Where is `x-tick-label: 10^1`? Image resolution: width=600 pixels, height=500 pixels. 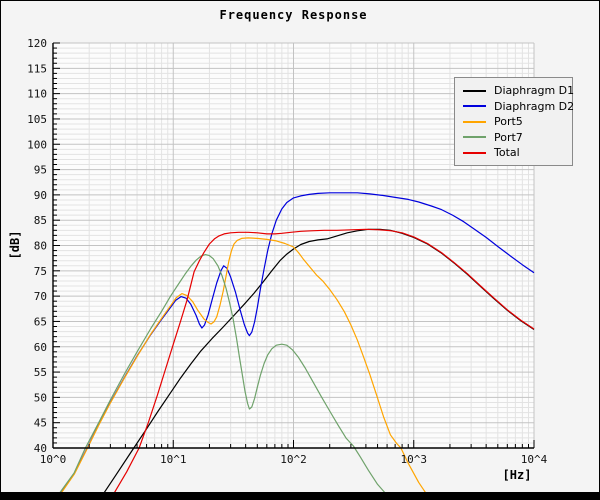
x-tick-label: 10^1 is located at coordinates (173, 459).